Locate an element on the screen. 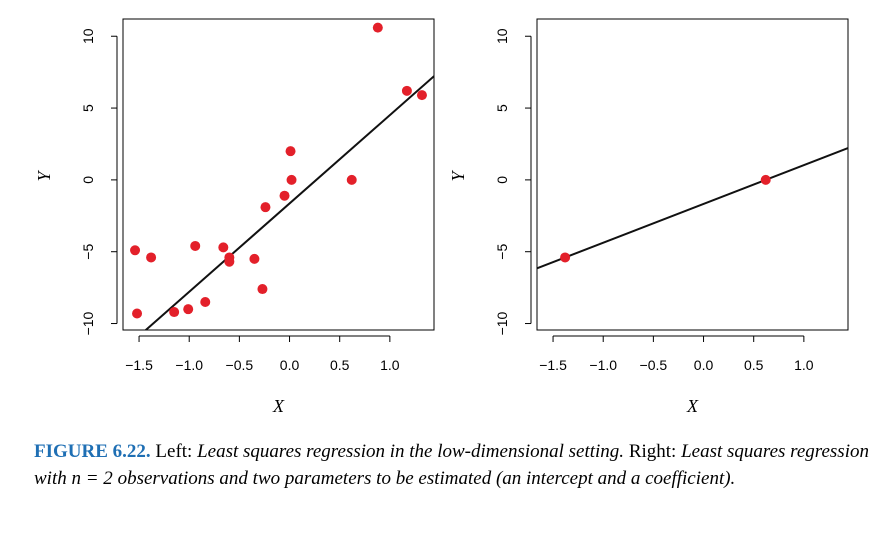  right-y-axis-title: Y is located at coordinates (458, 176).